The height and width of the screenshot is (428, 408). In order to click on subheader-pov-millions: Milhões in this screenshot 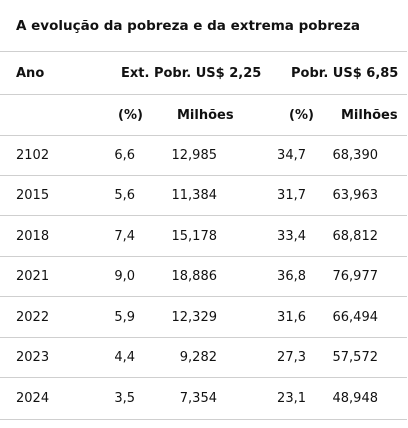, I will do `click(369, 115)`.